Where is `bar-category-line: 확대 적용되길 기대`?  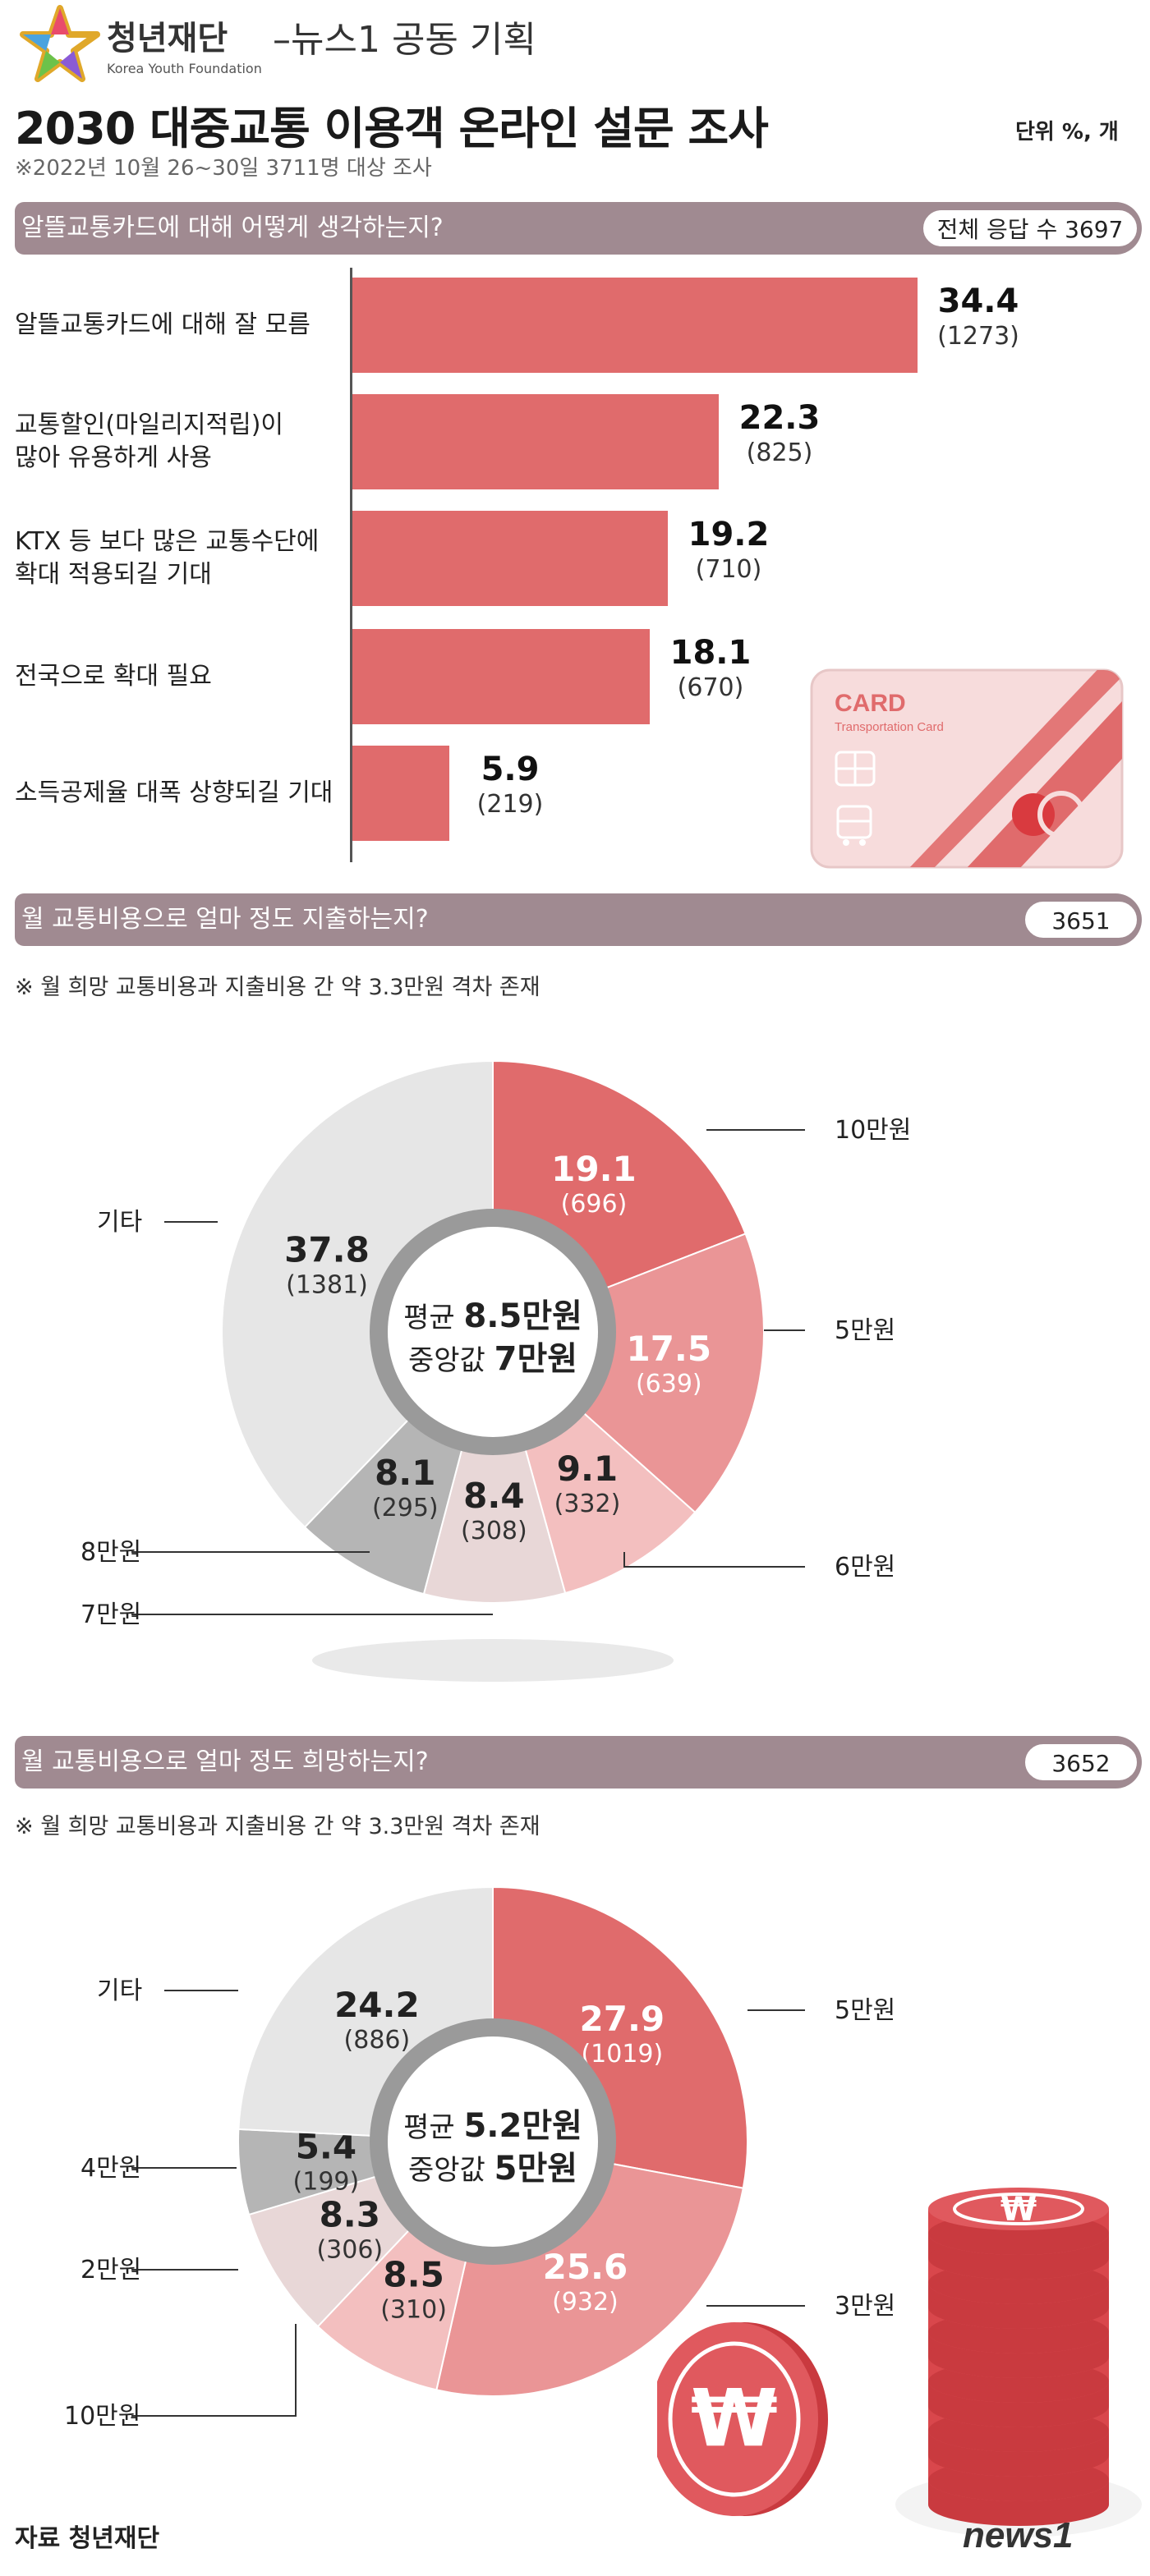 bar-category-line: 확대 적용되길 기대 is located at coordinates (114, 574).